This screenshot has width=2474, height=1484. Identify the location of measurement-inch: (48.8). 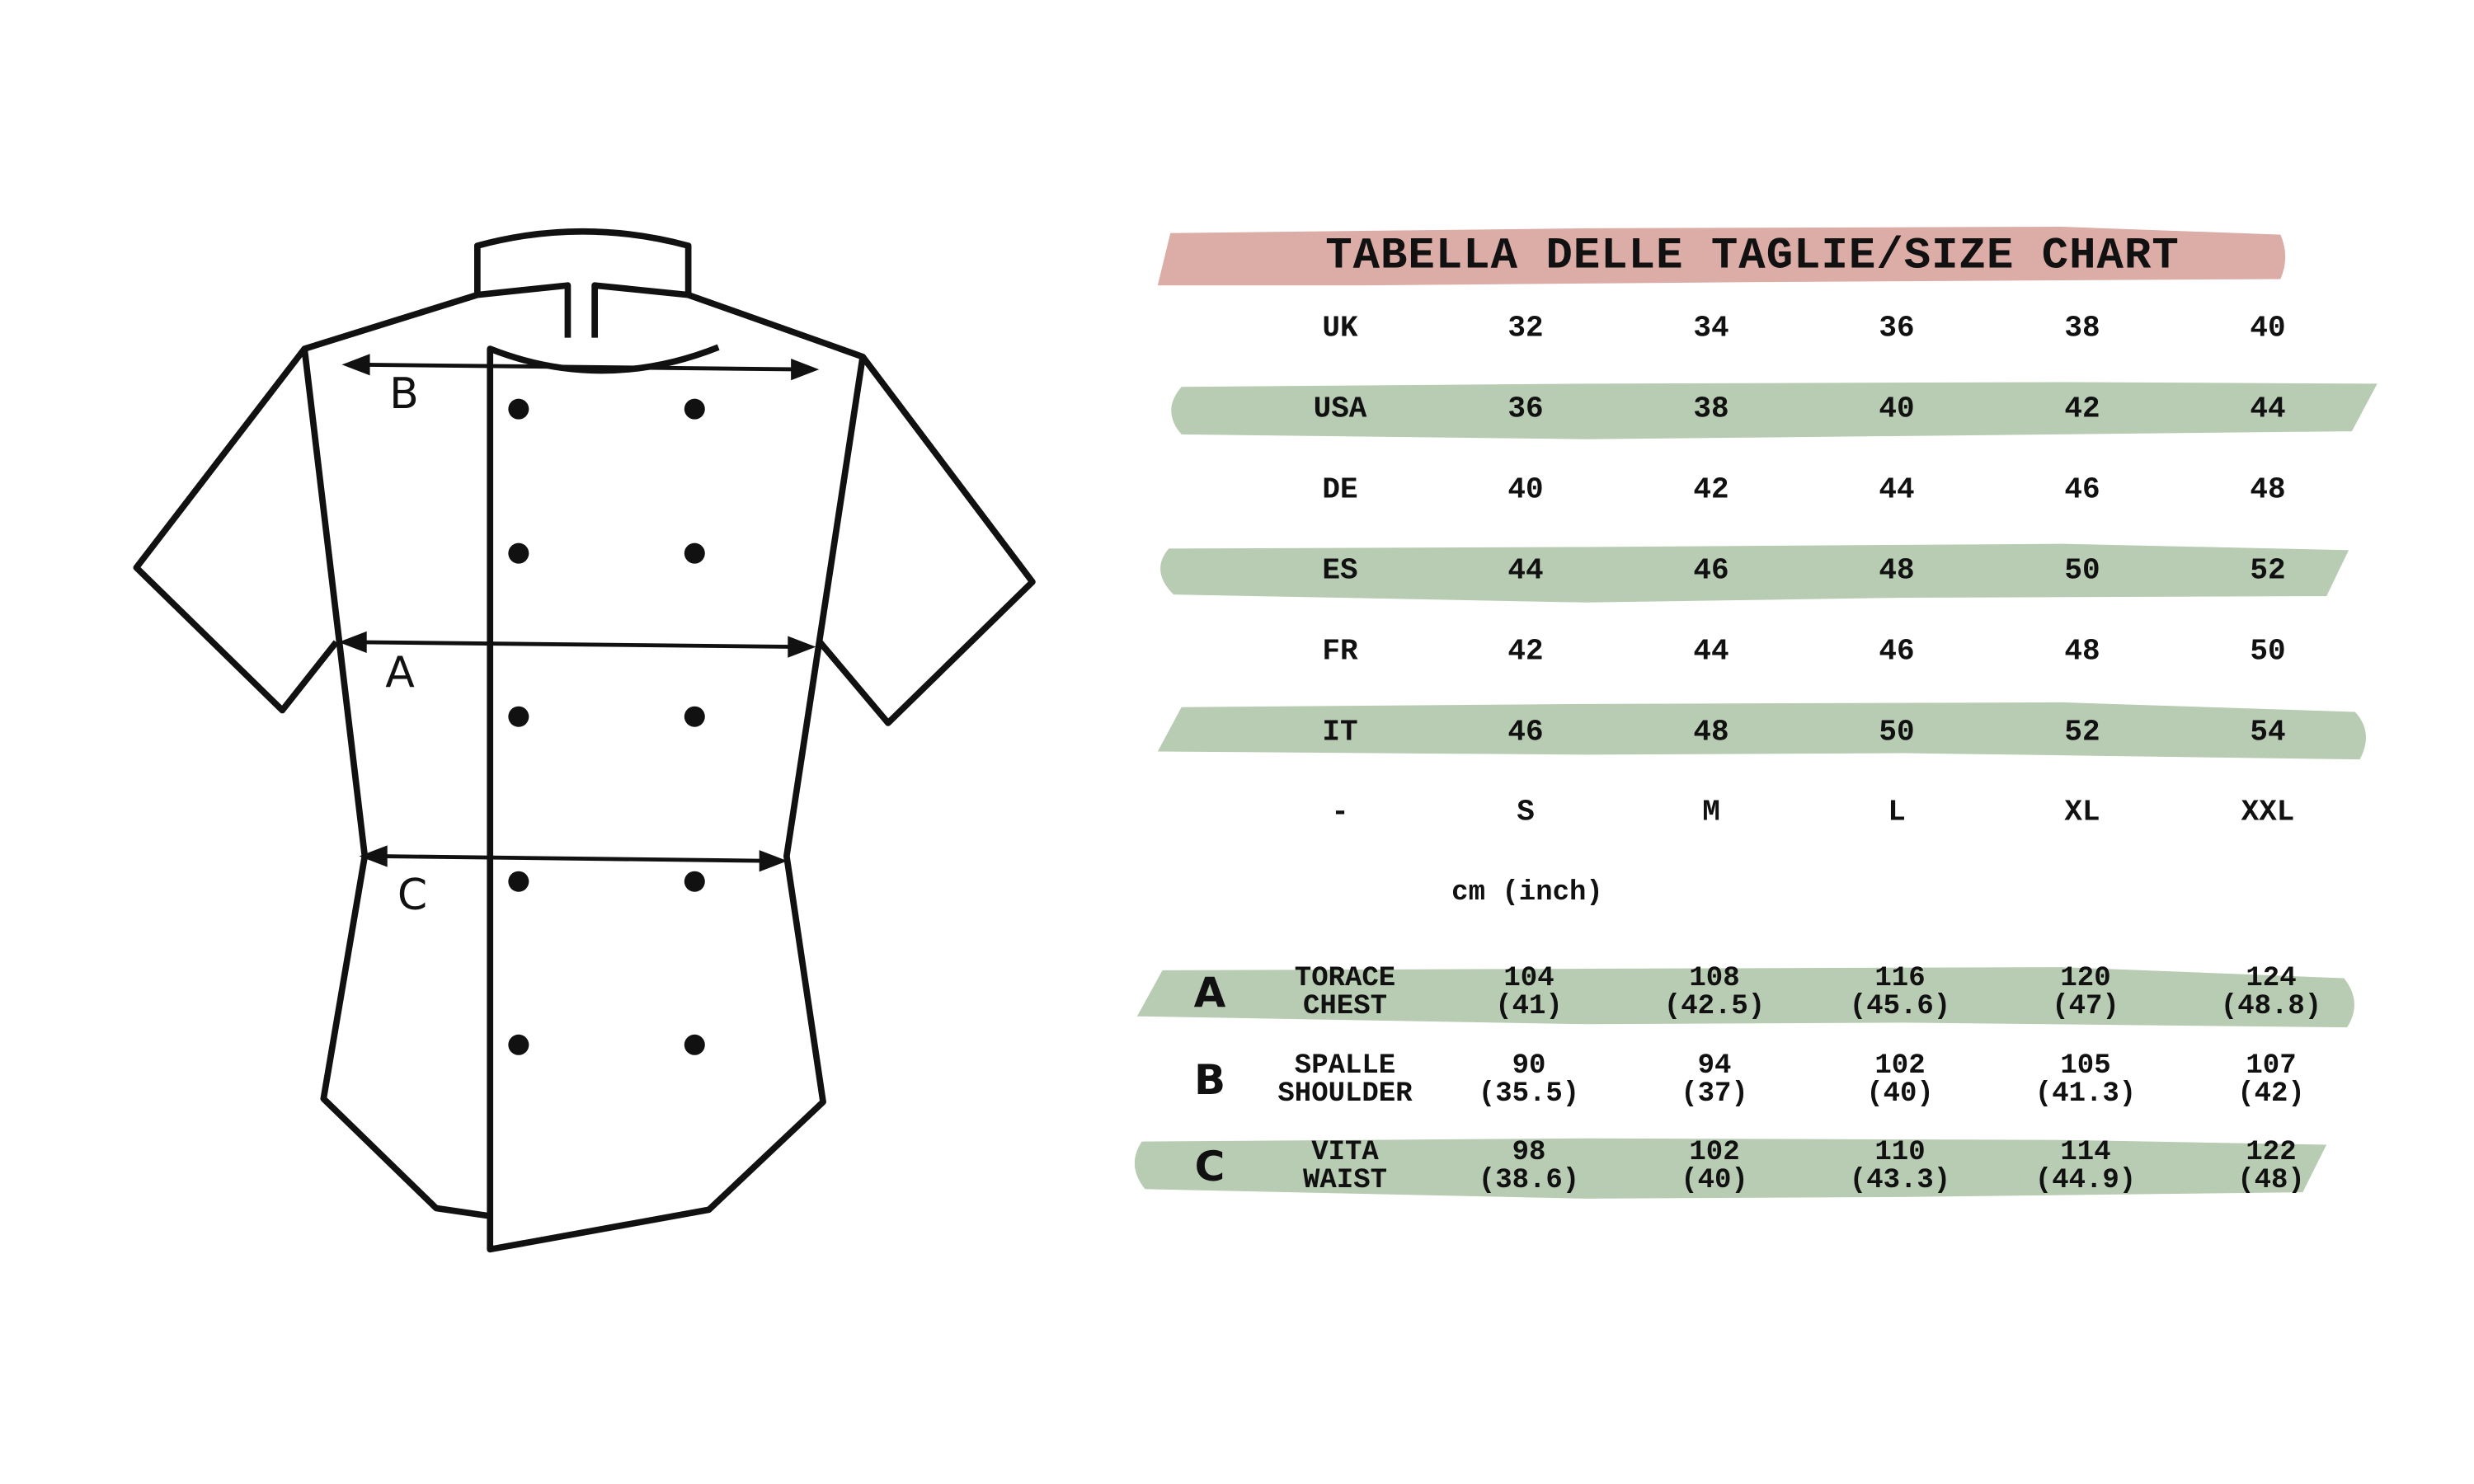
(2271, 1006).